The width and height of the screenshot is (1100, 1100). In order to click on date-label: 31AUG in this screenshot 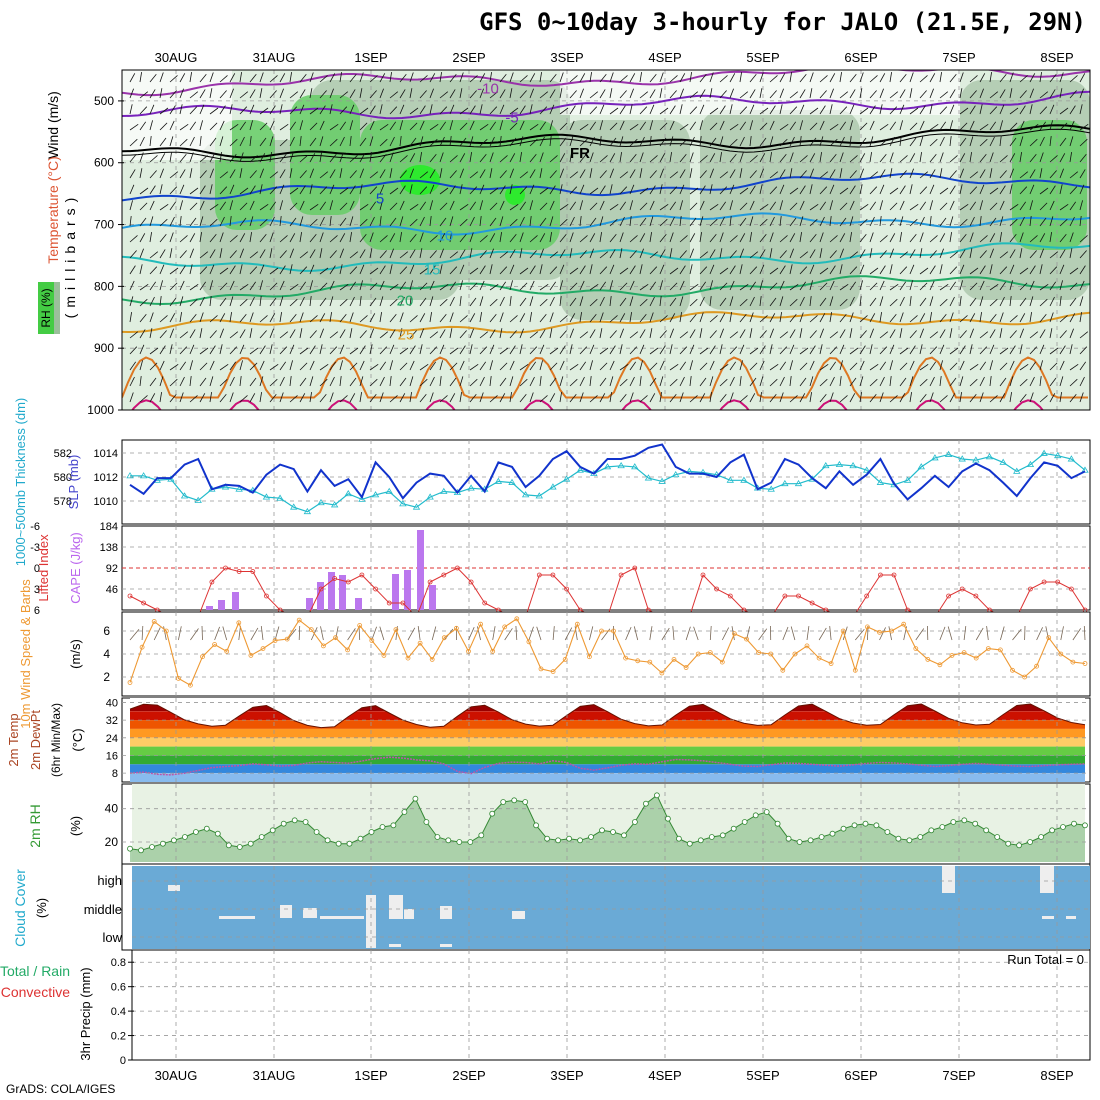, I will do `click(274, 57)`.